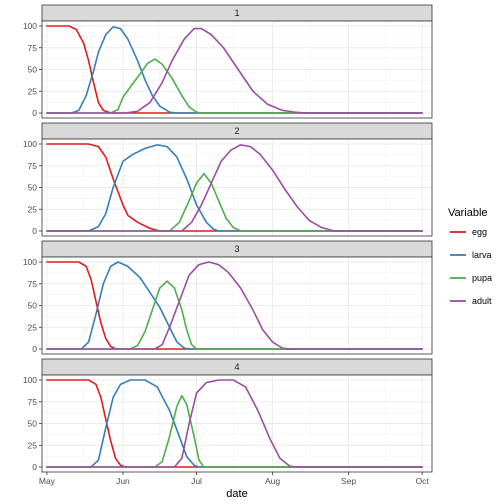 Image resolution: width=504 pixels, height=504 pixels. What do you see at coordinates (482, 301) in the screenshot?
I see `legend-label-adult: adult` at bounding box center [482, 301].